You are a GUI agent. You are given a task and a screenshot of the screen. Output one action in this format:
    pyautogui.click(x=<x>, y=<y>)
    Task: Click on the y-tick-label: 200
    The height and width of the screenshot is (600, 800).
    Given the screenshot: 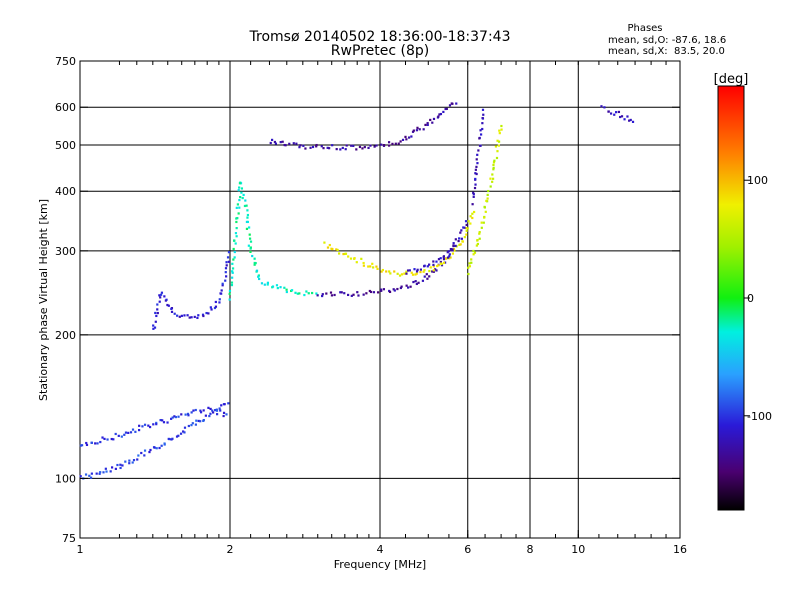 What is the action you would take?
    pyautogui.click(x=65, y=335)
    